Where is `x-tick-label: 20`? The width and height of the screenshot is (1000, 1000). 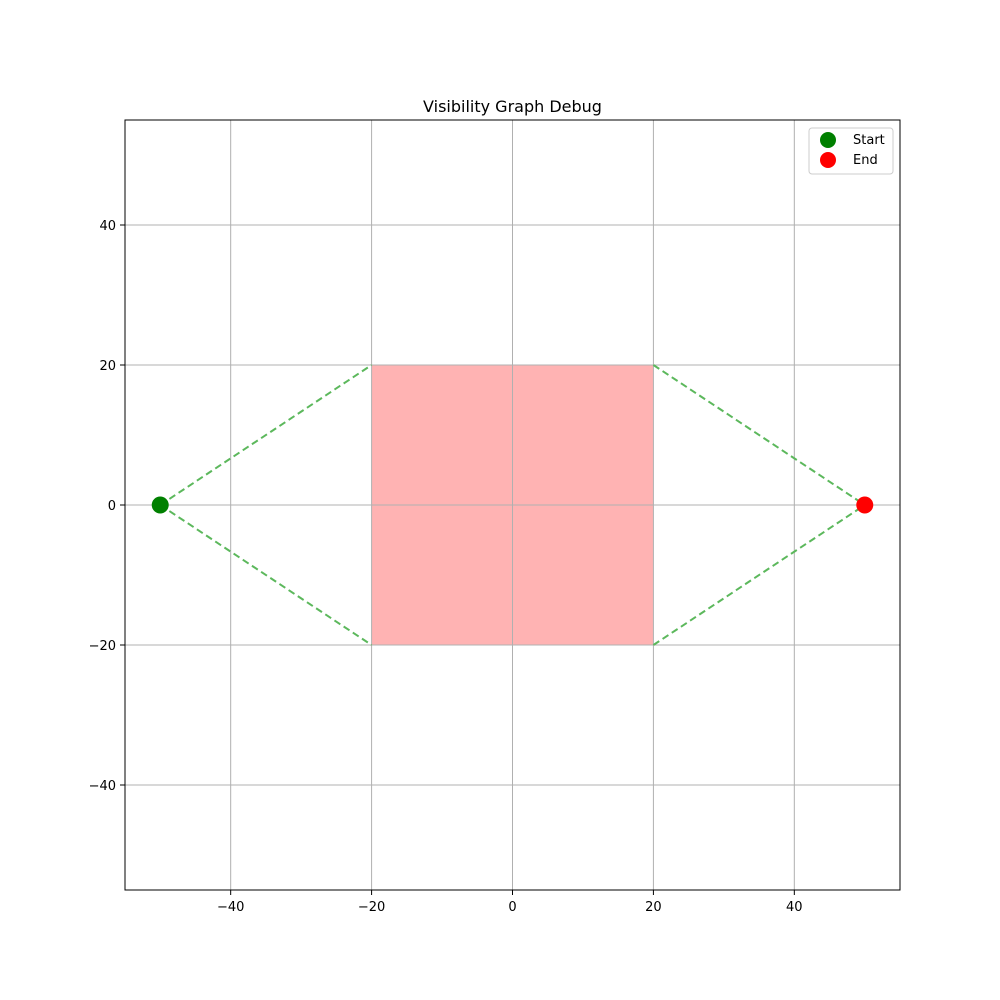
x-tick-label: 20 is located at coordinates (653, 907).